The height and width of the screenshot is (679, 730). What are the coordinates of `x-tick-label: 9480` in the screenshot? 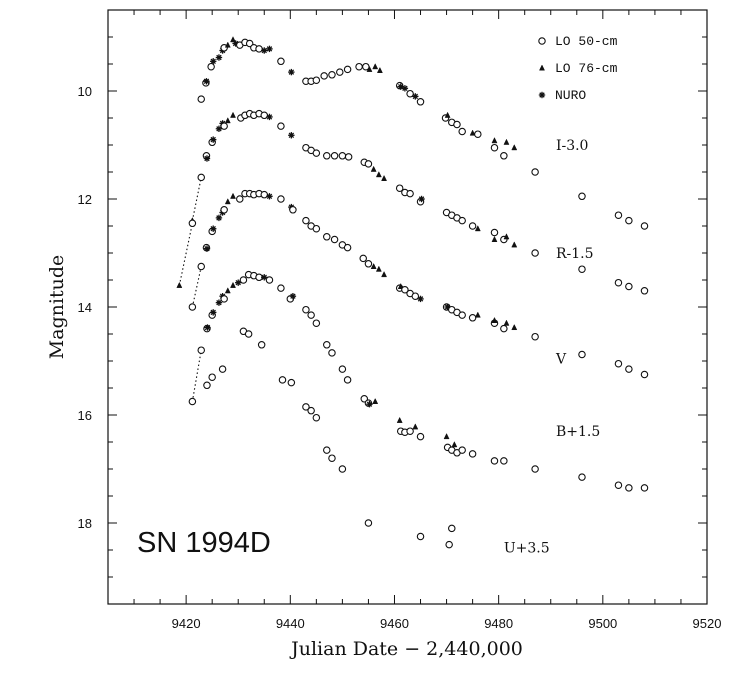 It's located at (498, 623).